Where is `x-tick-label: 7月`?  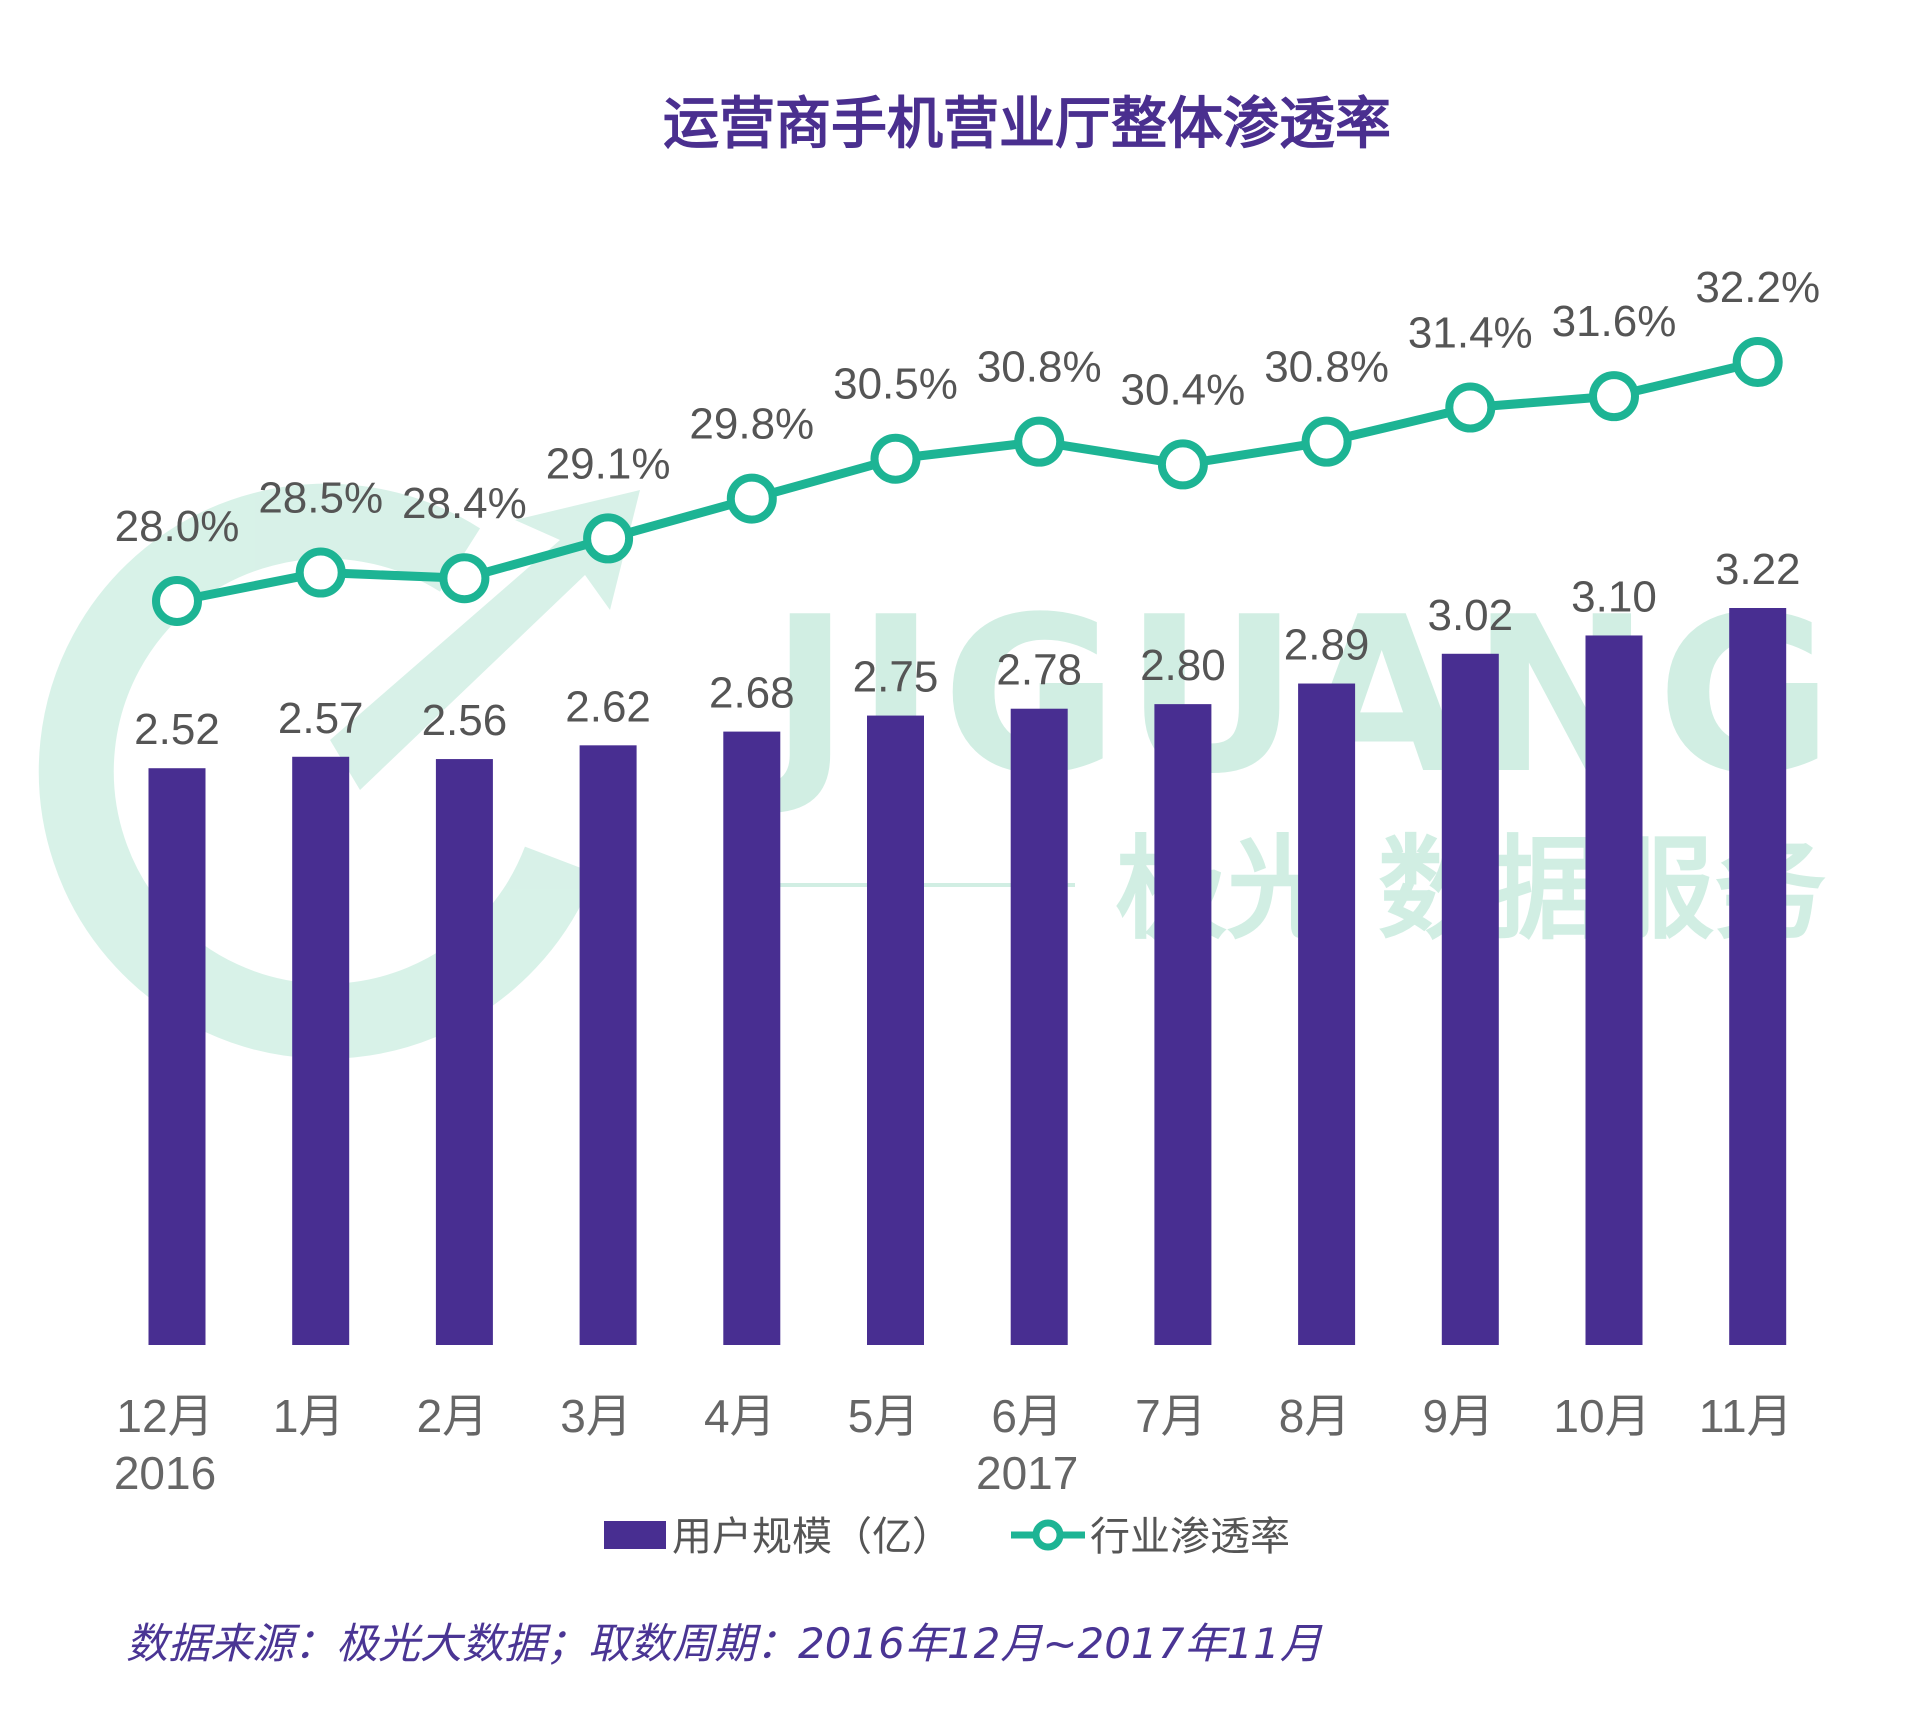
x-tick-label: 7月 is located at coordinates (1171, 1416).